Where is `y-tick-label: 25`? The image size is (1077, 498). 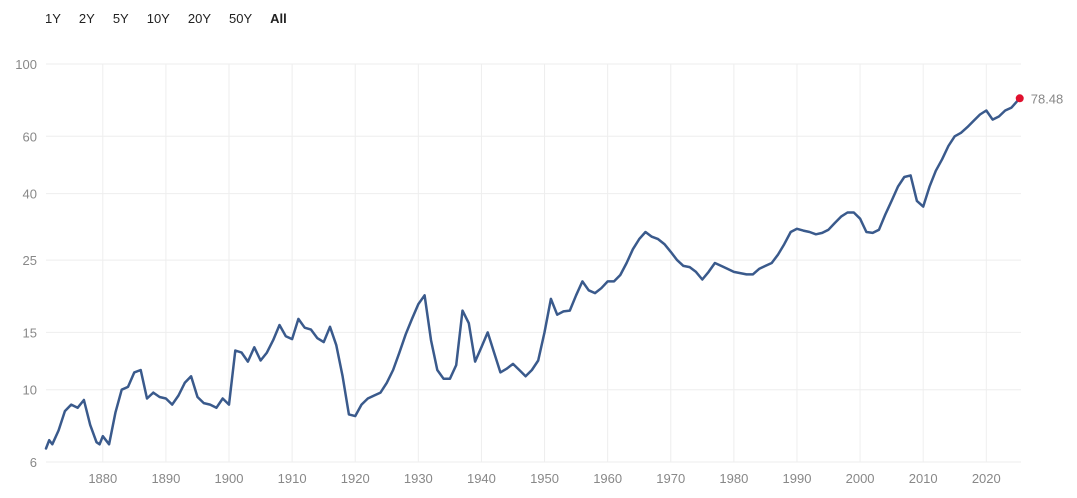
y-tick-label: 25 is located at coordinates (30, 260).